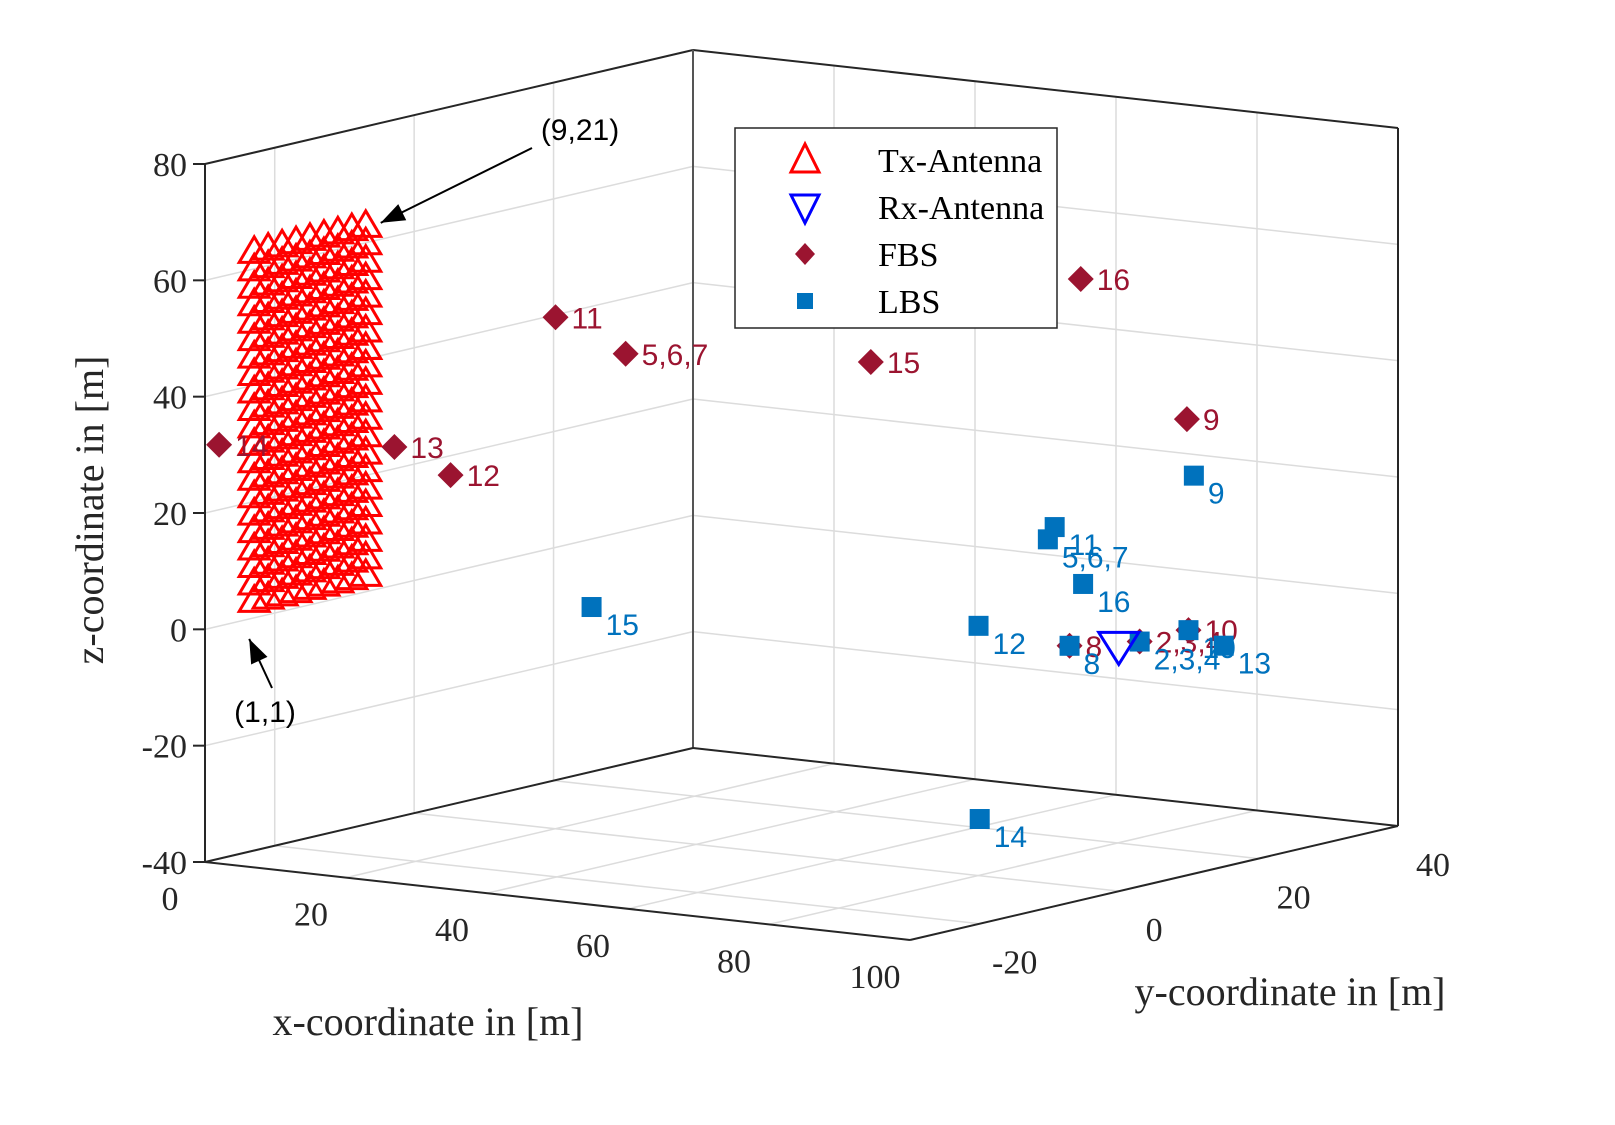  Describe the element at coordinates (1290, 991) in the screenshot. I see `y-axis-label: y-coordinate in [m]` at that location.